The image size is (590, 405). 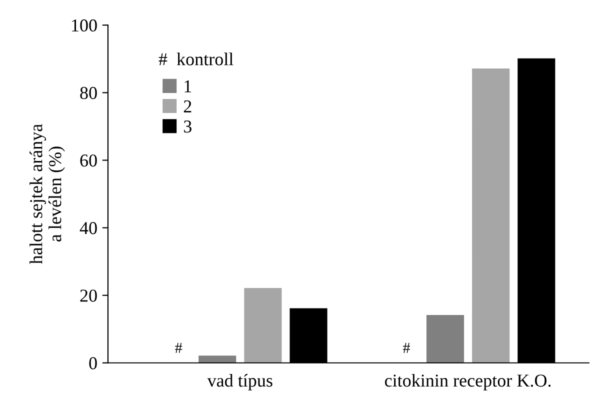 What do you see at coordinates (196, 59) in the screenshot?
I see `annotation: # kontroll` at bounding box center [196, 59].